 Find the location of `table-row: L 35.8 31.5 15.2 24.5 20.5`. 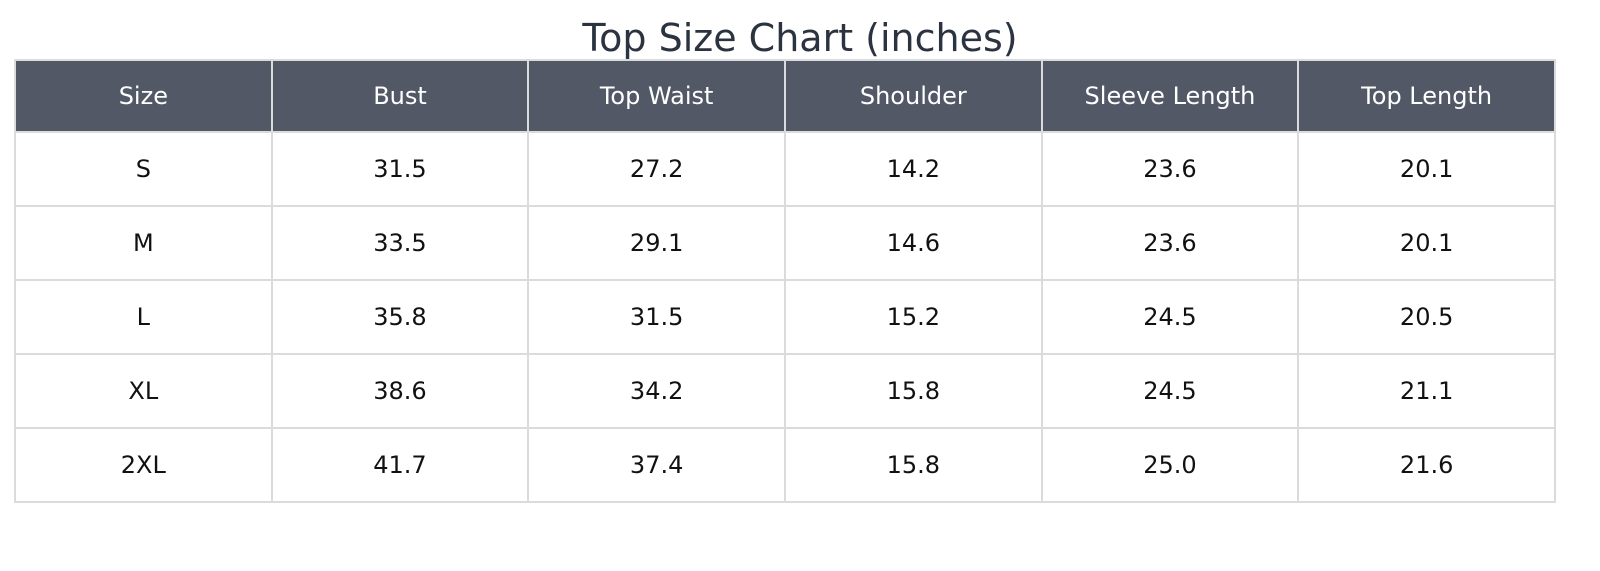

table-row: L 35.8 31.5 15.2 24.5 20.5 is located at coordinates (785, 317).